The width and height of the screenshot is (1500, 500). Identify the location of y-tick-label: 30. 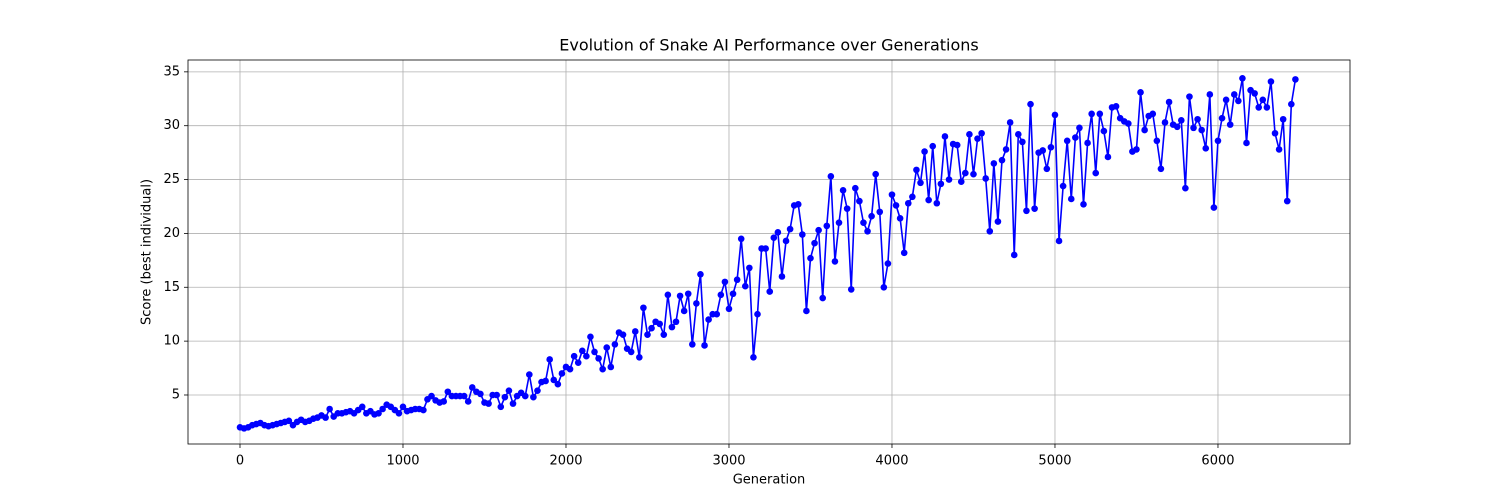
(171, 125).